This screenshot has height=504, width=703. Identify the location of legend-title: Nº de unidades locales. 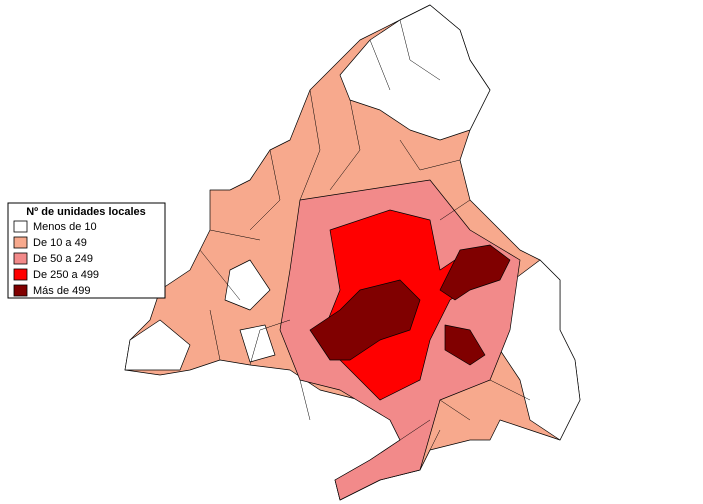
(86, 212).